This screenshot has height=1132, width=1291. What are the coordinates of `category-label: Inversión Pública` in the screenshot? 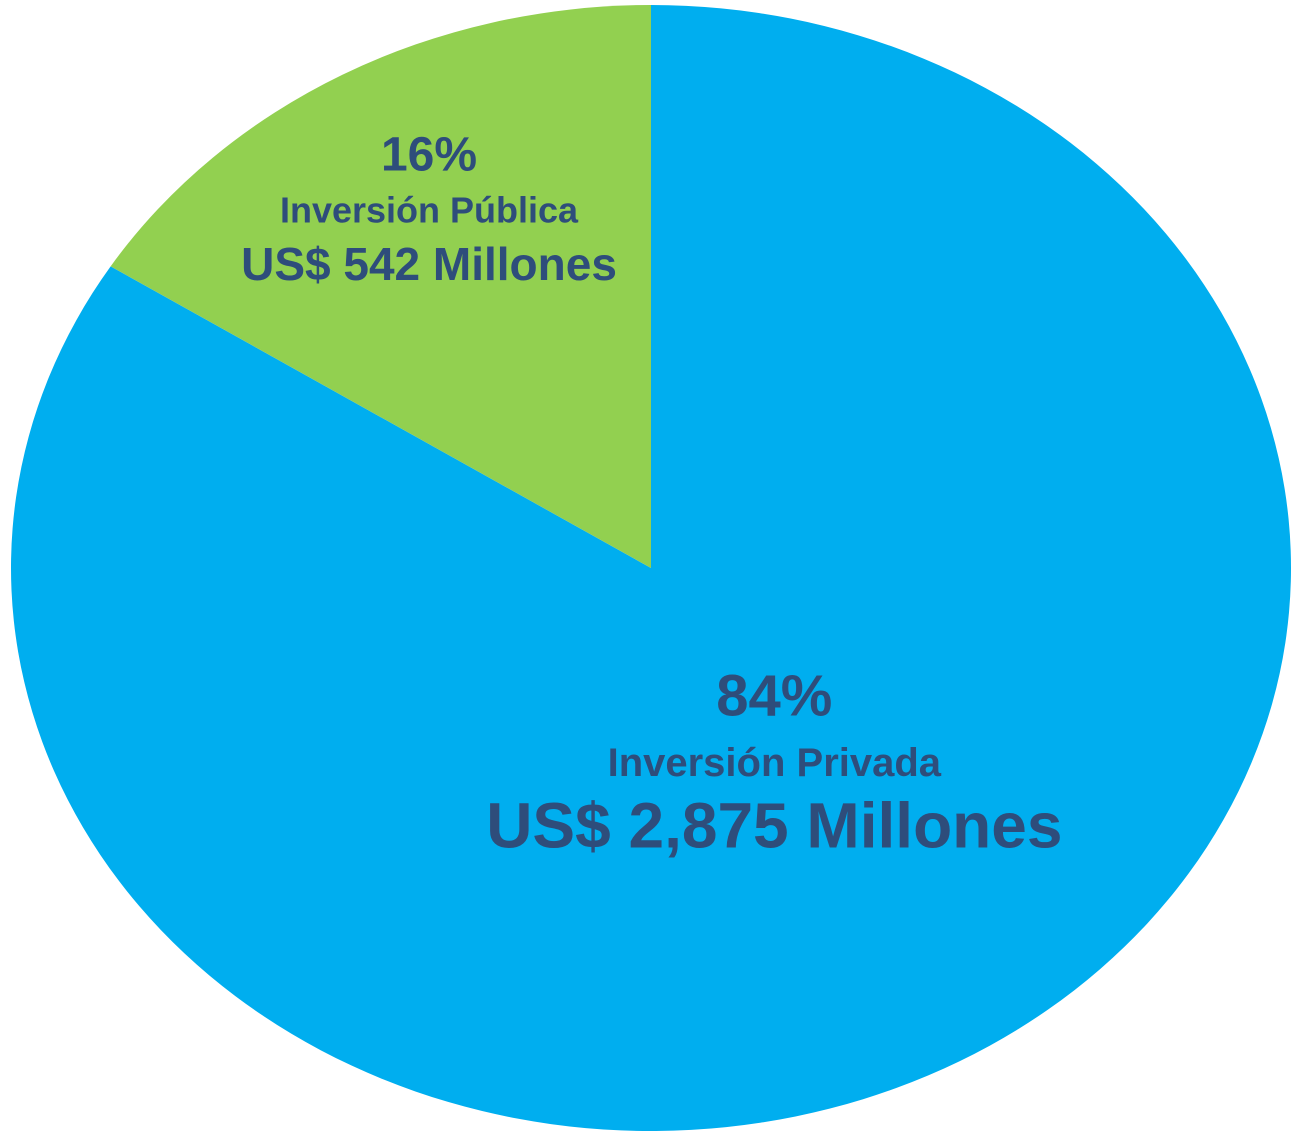 It's located at (429, 209).